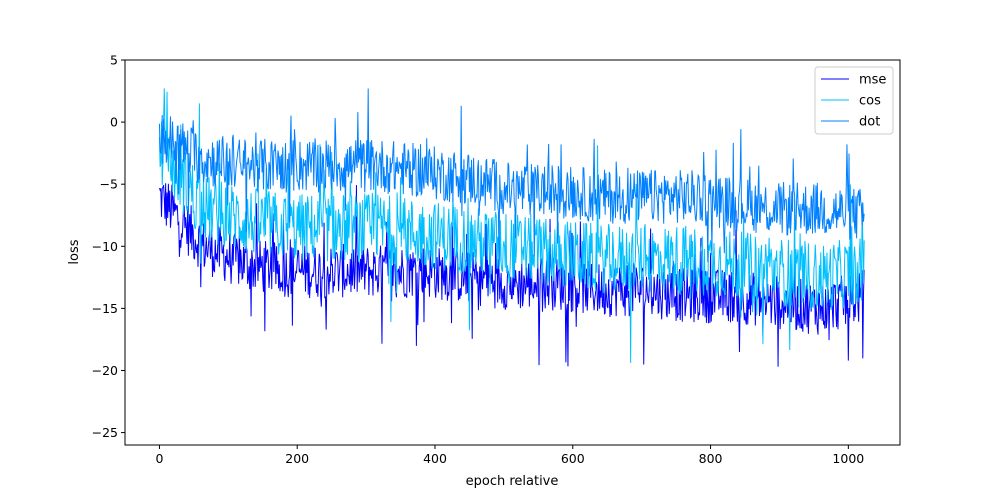  Describe the element at coordinates (848, 458) in the screenshot. I see `x-tick-label: 1000` at that location.